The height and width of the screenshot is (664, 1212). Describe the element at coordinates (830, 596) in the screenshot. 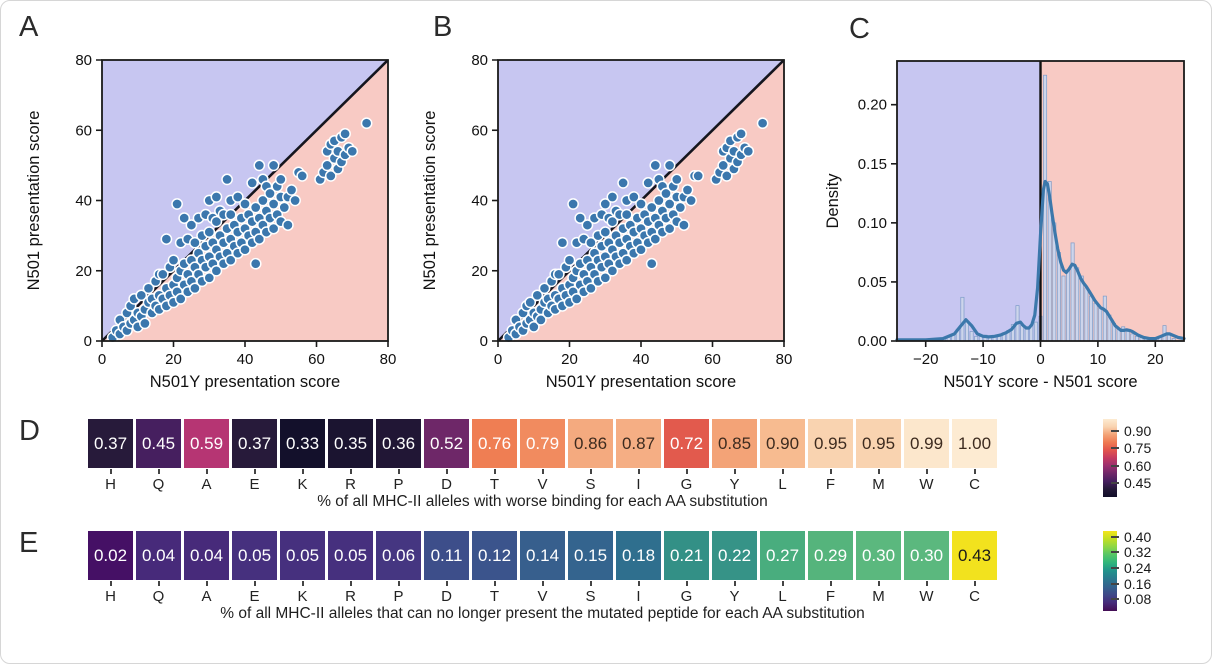

I see `amino-acid-label: F` at that location.